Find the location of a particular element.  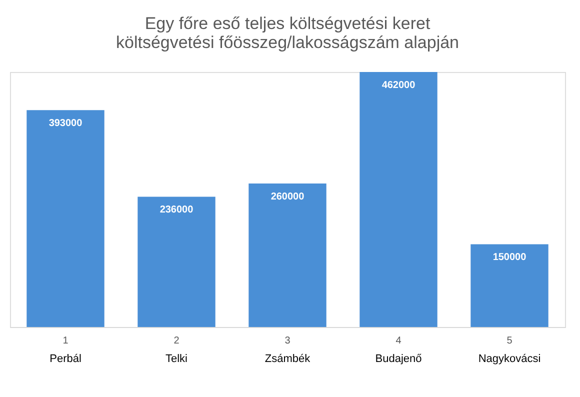

data-label: 462000 is located at coordinates (399, 85).